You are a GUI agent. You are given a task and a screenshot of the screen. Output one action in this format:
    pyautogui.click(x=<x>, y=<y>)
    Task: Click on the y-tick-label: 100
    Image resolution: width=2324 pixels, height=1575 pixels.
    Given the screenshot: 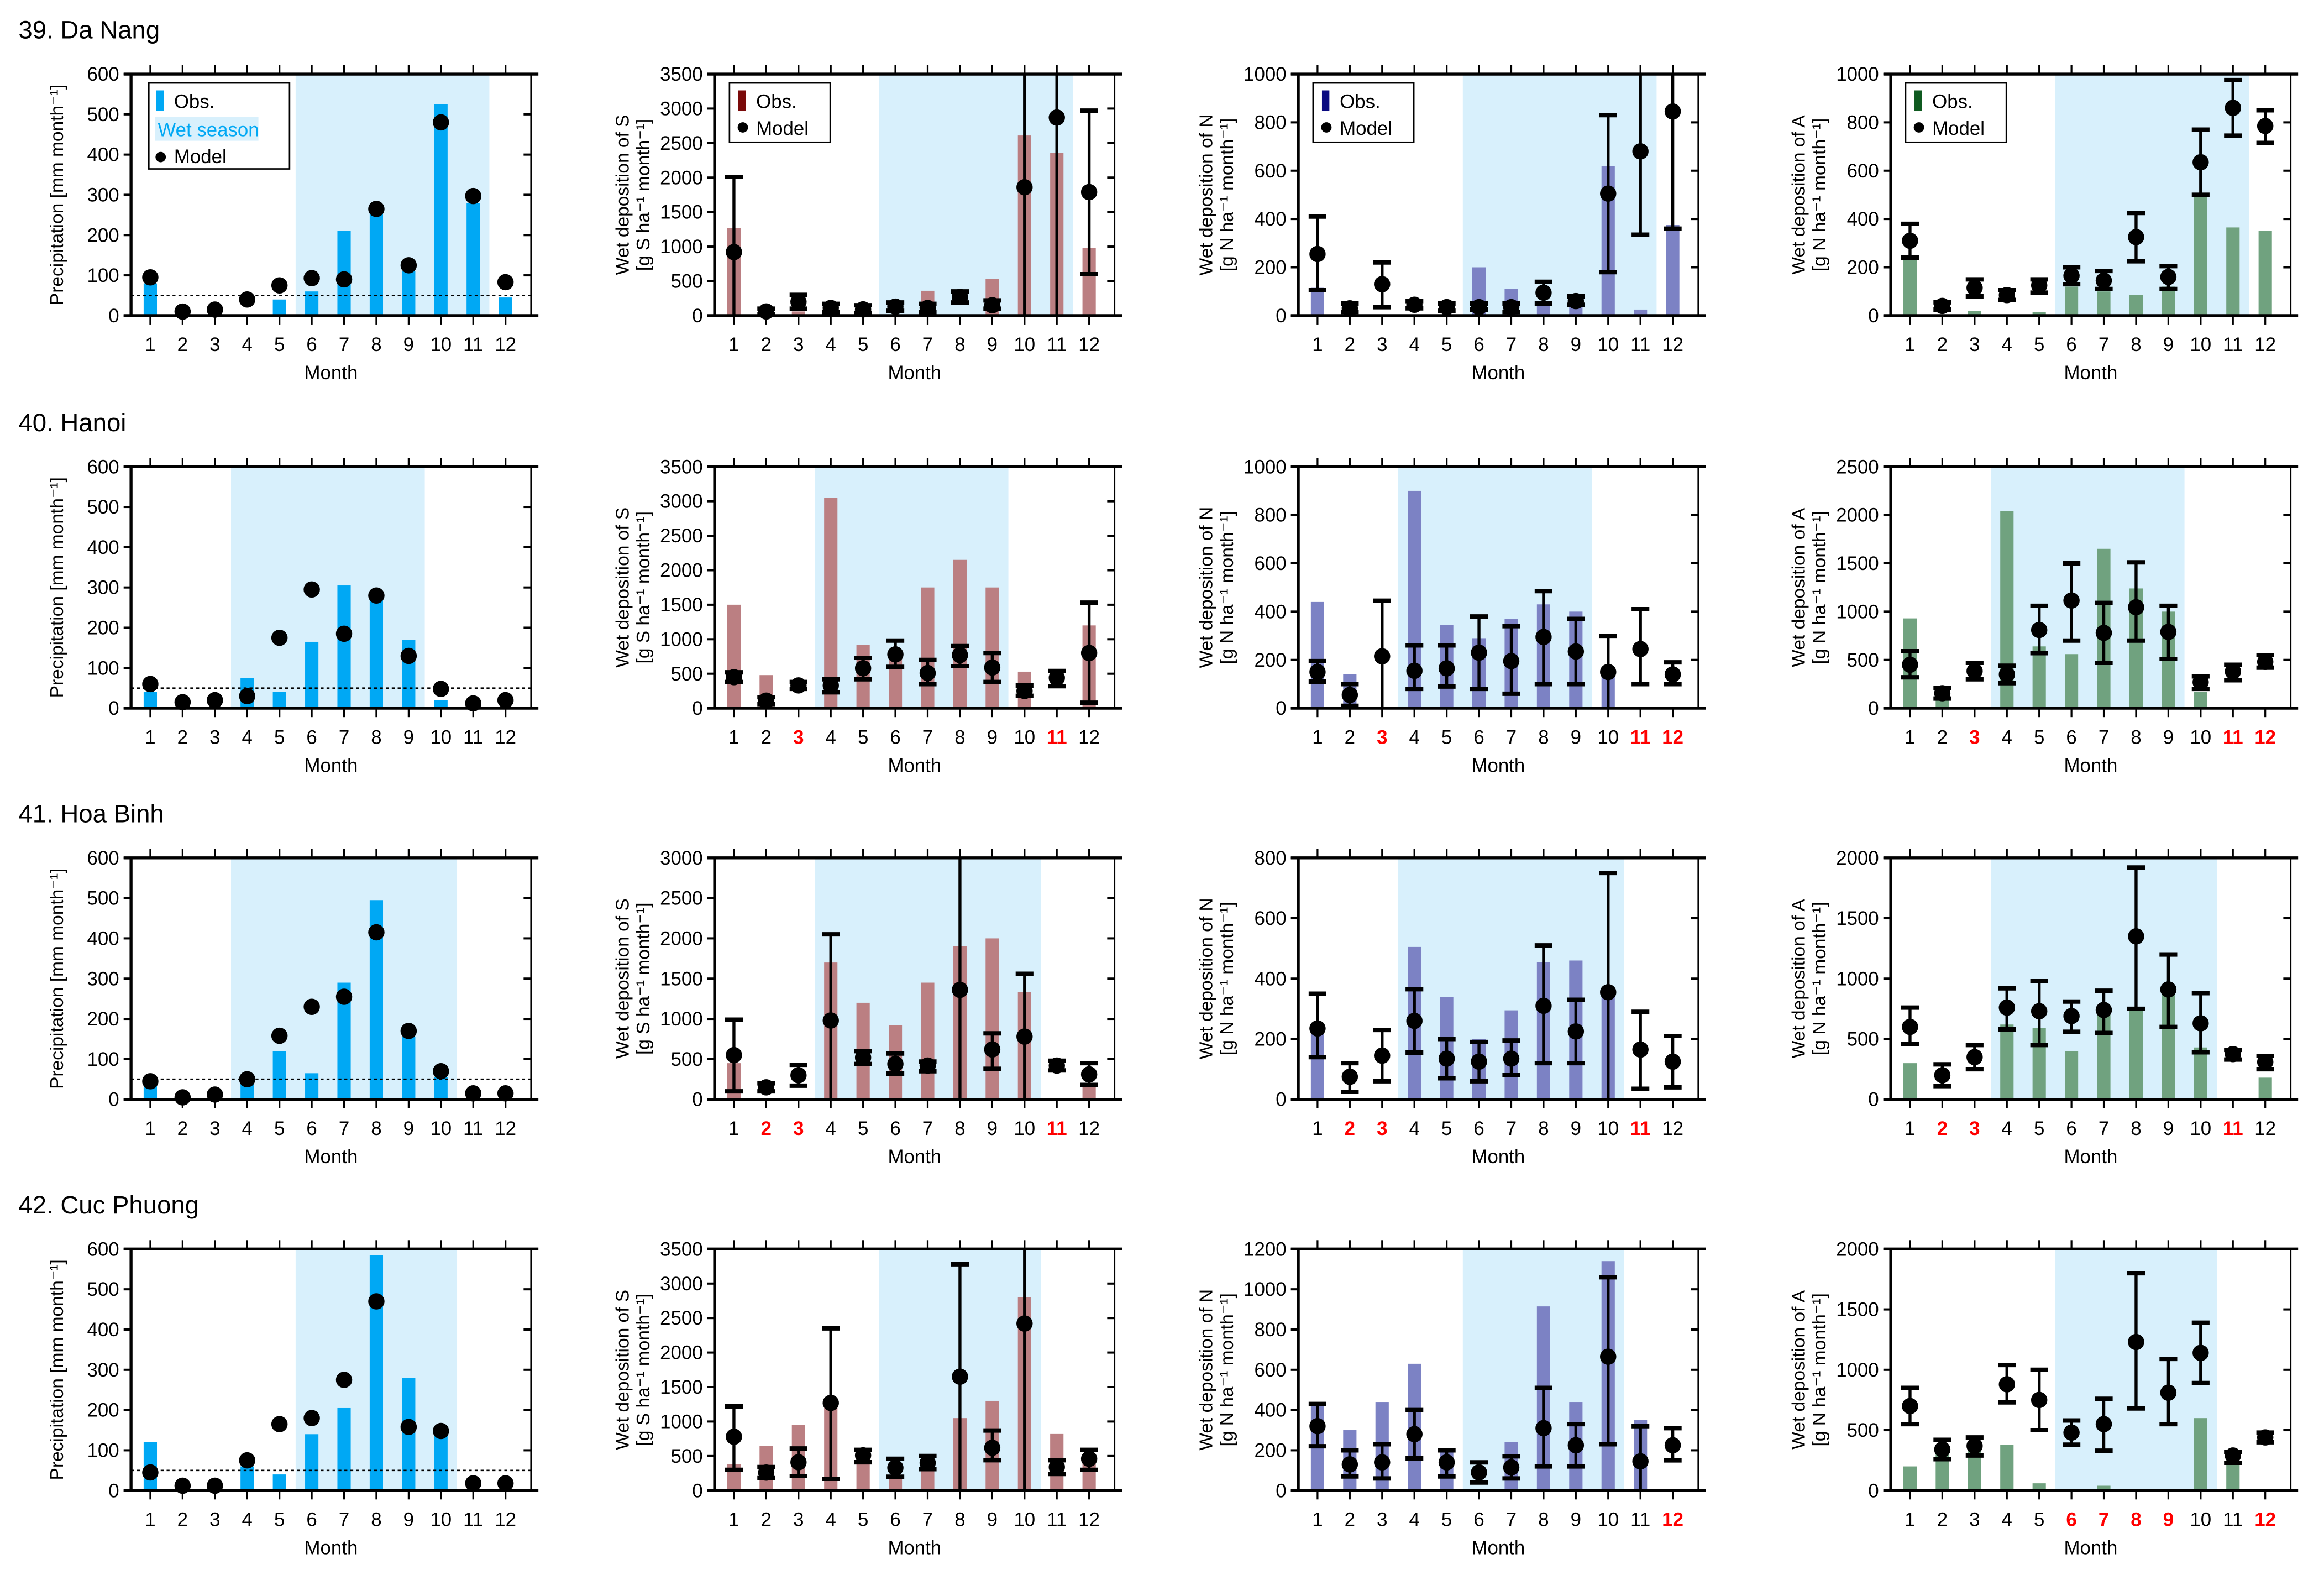 What is the action you would take?
    pyautogui.click(x=103, y=1450)
    